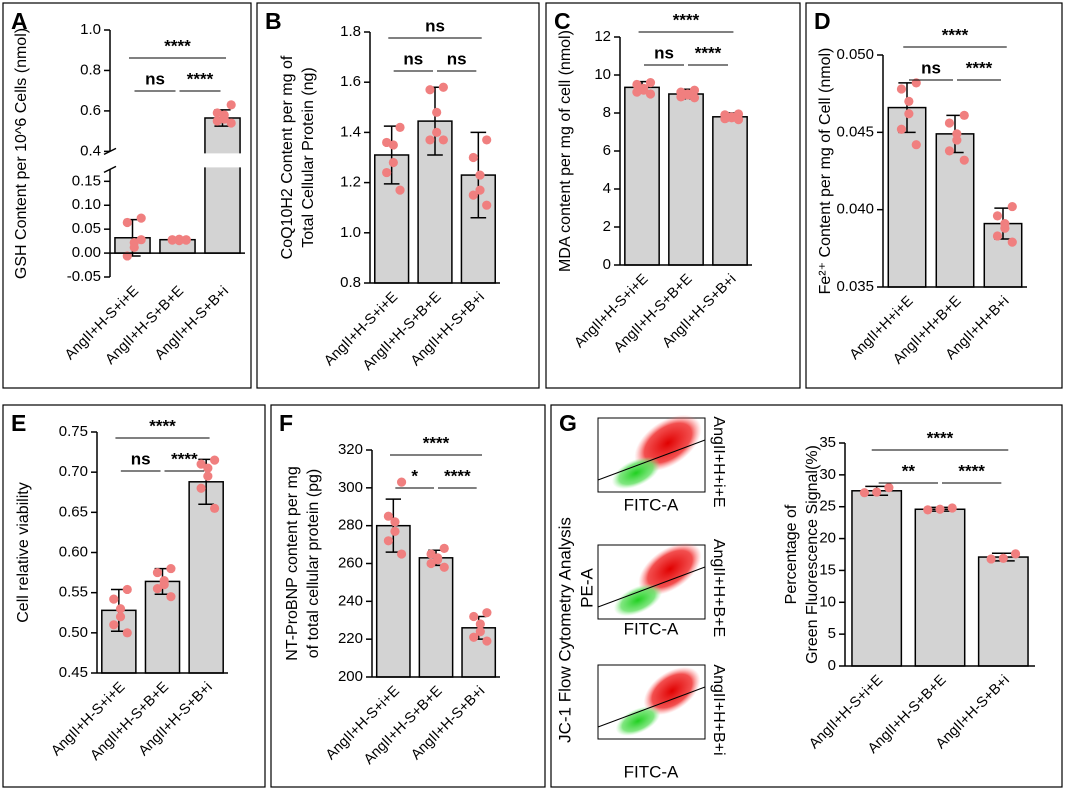 The image size is (1065, 789). I want to click on y-tick-label: 0.00, so click(86, 252).